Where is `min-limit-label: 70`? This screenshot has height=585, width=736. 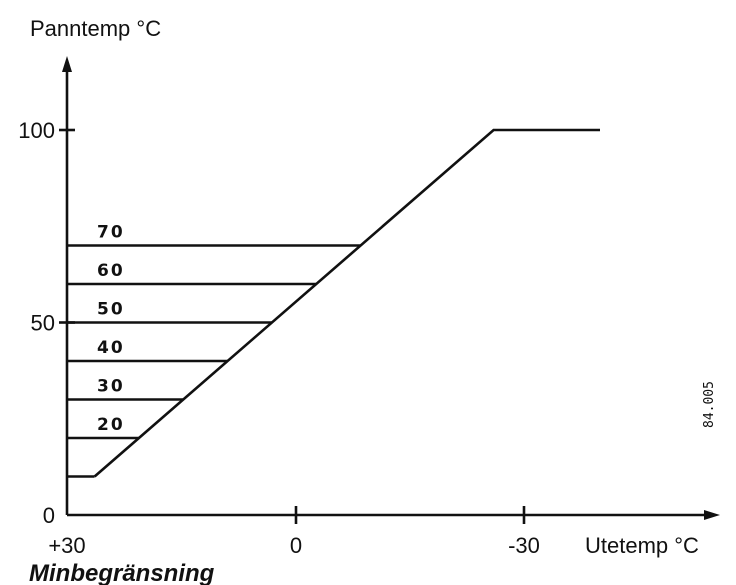 min-limit-label: 70 is located at coordinates (111, 233).